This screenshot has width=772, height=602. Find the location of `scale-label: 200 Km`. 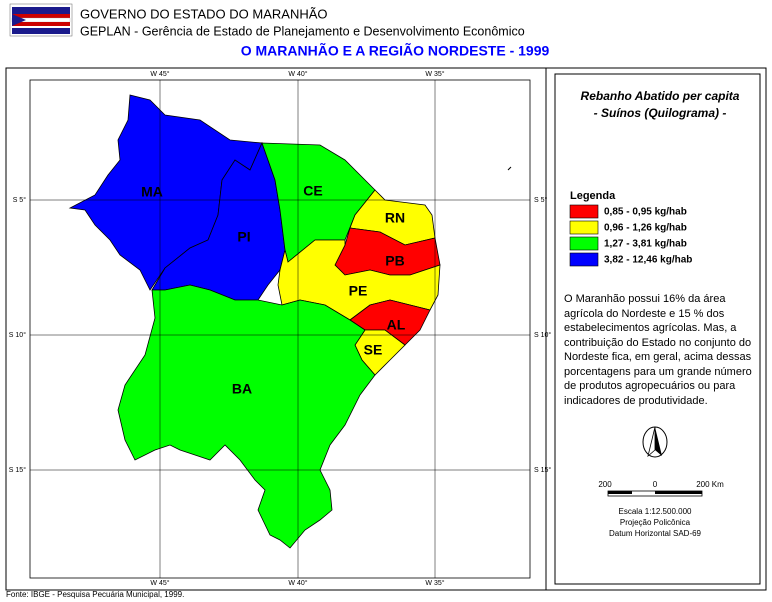

scale-label: 200 Km is located at coordinates (710, 484).